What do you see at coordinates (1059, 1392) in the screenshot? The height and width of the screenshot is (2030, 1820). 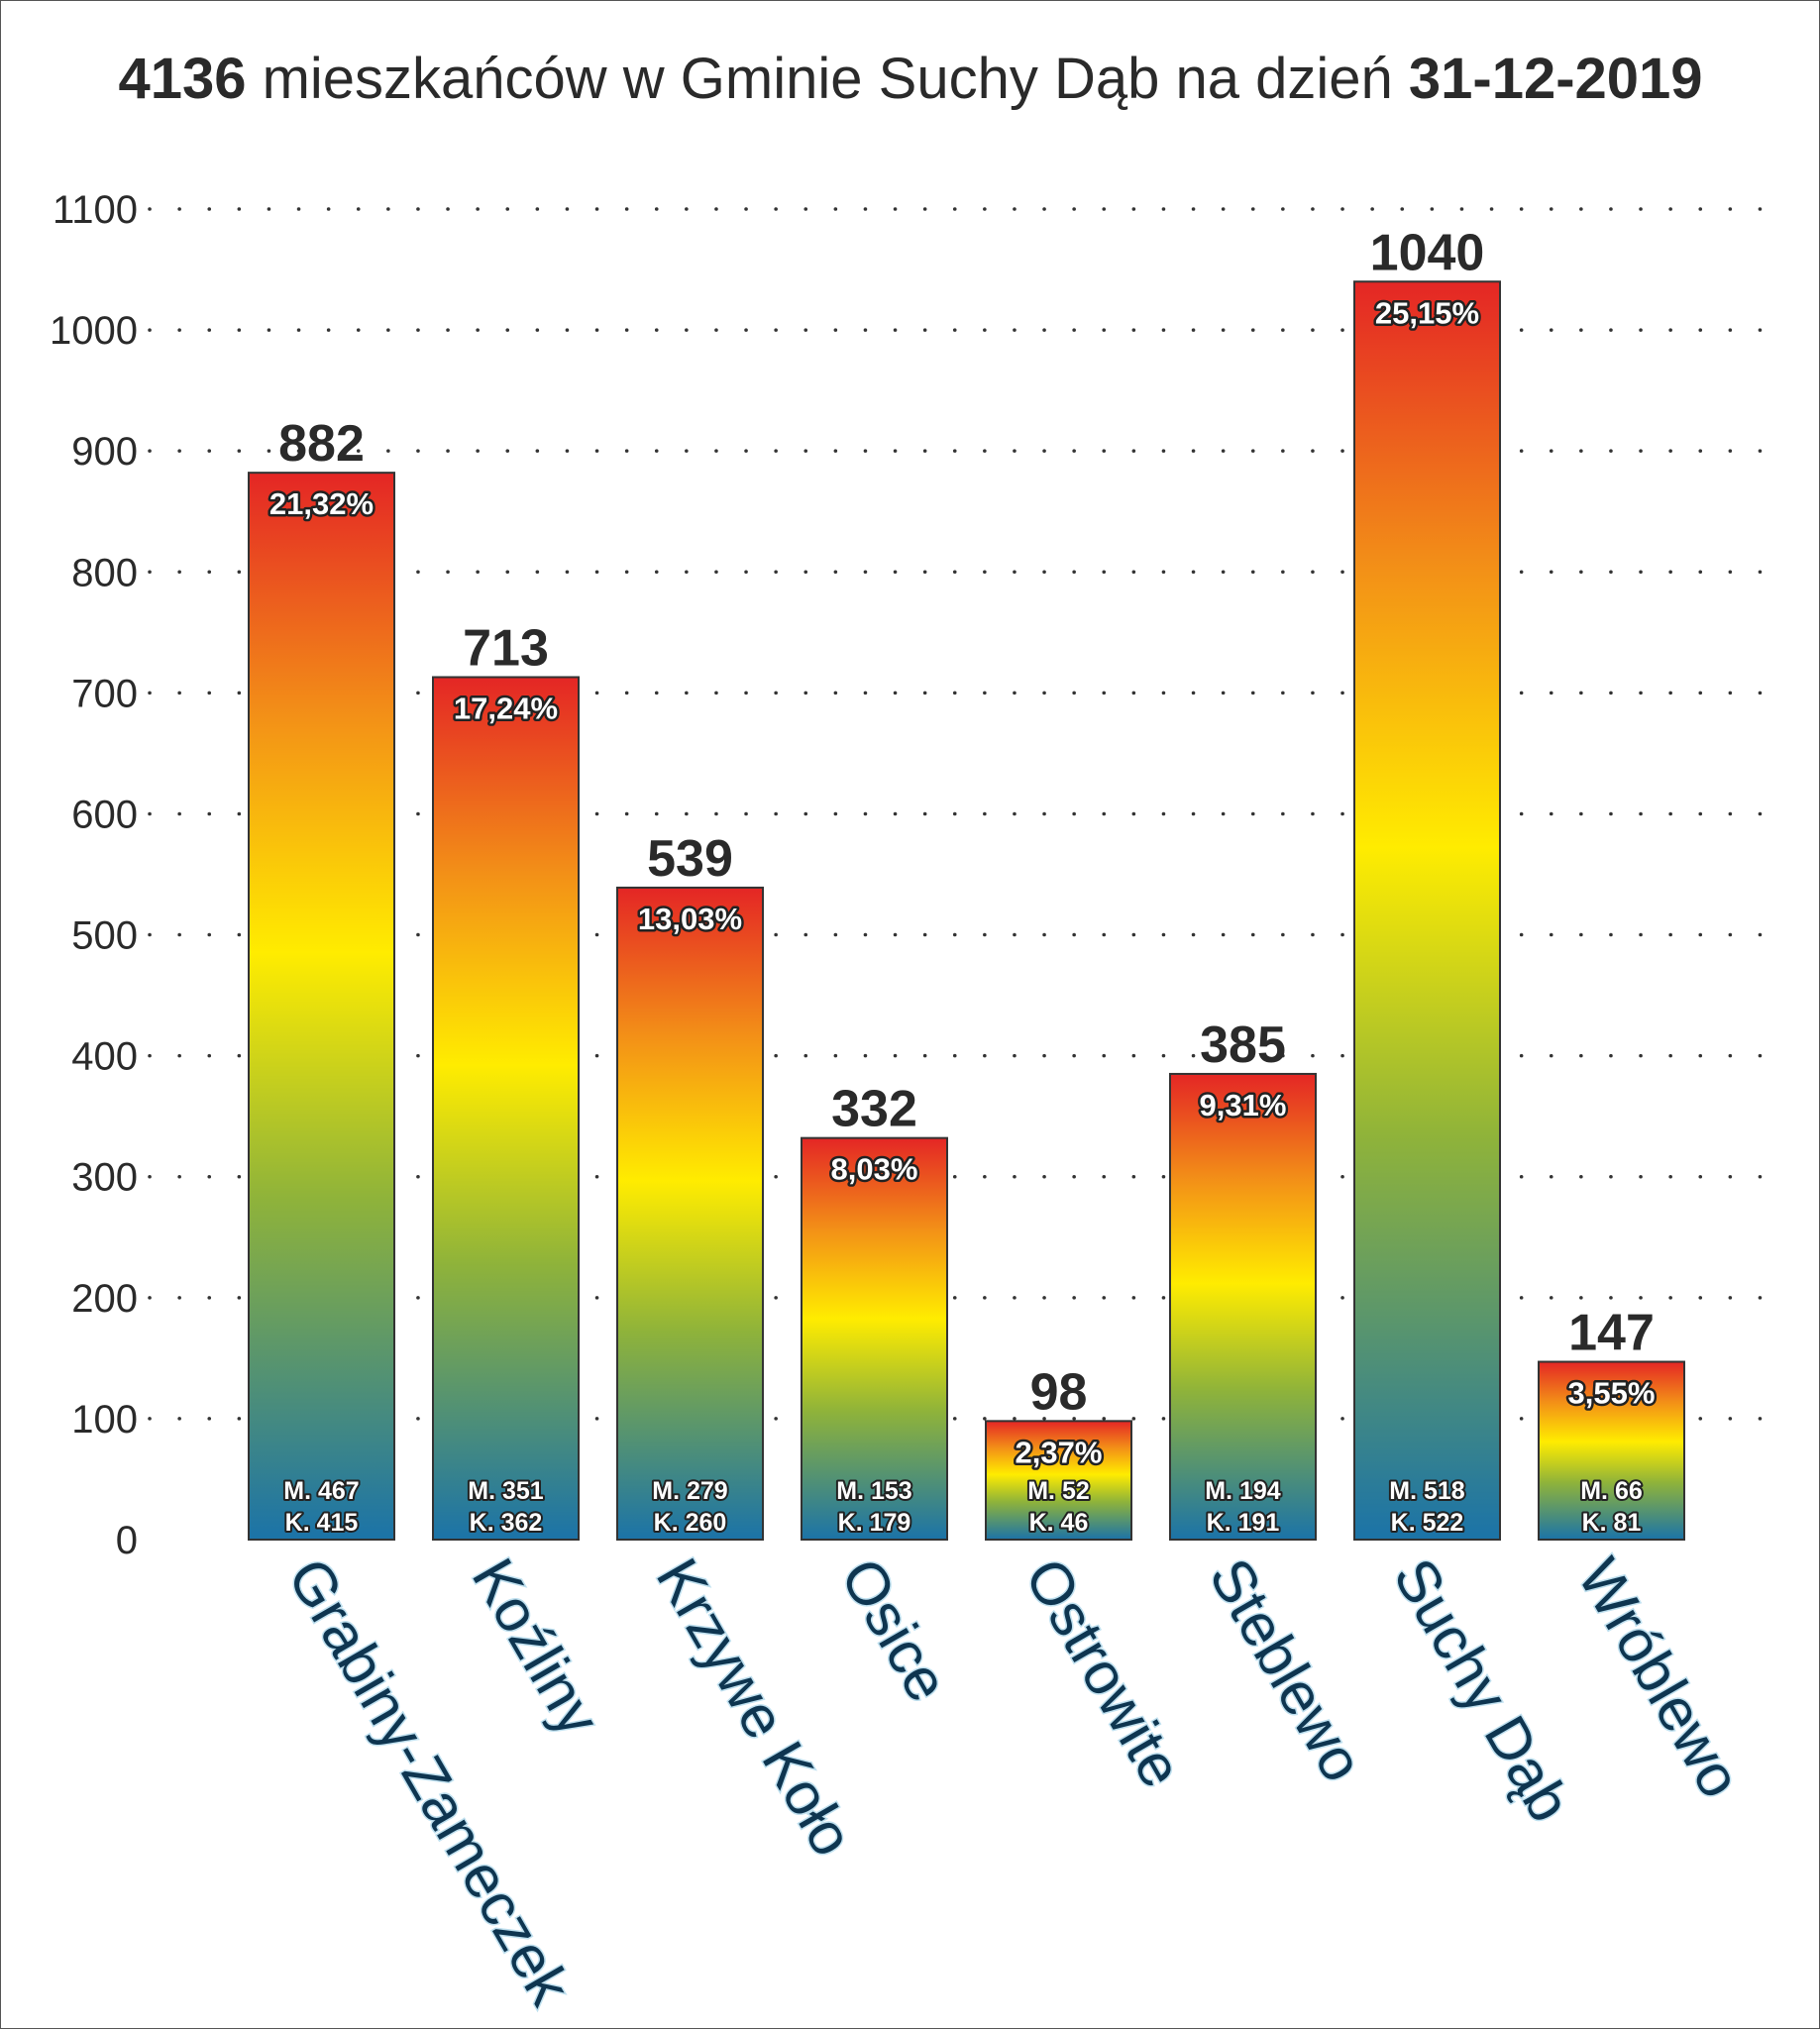 I see `value-label: 98` at bounding box center [1059, 1392].